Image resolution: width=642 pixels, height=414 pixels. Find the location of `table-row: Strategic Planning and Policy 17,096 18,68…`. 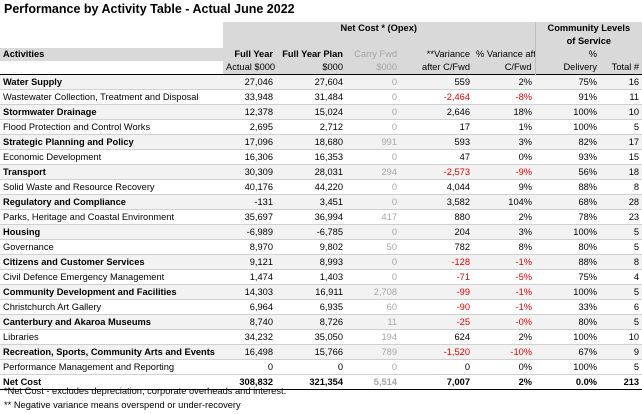

table-row: Strategic Planning and Policy 17,096 18,68… is located at coordinates (321, 142).